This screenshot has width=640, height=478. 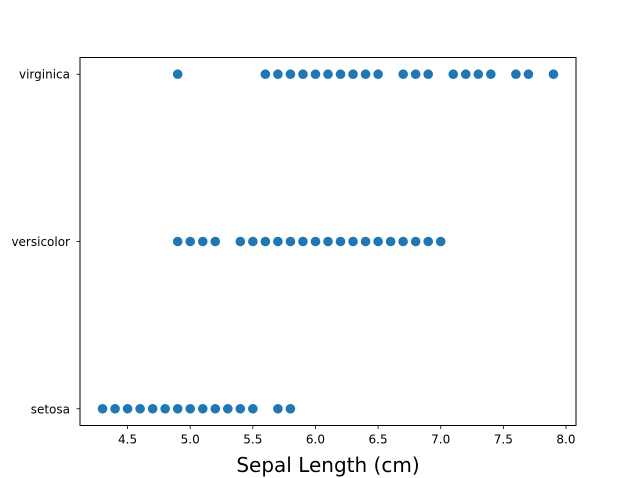 I want to click on y-axis-ticks: setosa versicolor virginica, so click(x=45, y=242).